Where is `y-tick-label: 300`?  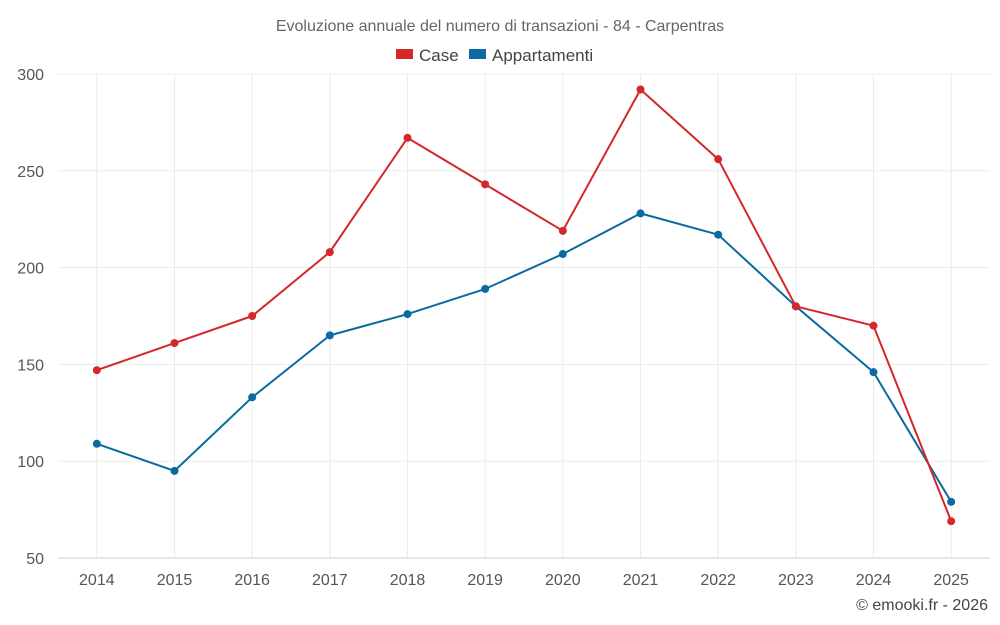
y-tick-label: 300 is located at coordinates (30, 75).